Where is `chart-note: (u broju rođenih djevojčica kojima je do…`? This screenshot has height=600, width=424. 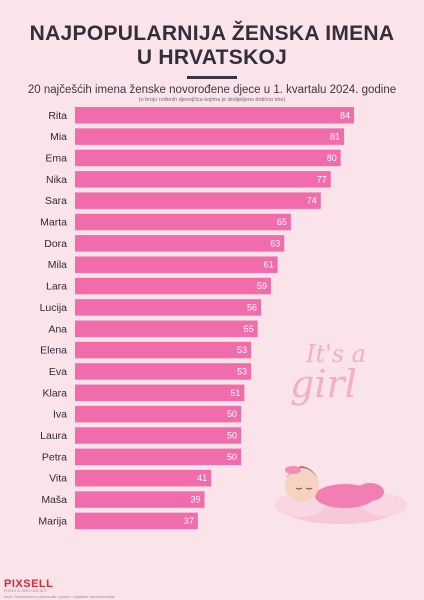 chart-note: (u broju rođenih djevojčica kojima je do… is located at coordinates (212, 100).